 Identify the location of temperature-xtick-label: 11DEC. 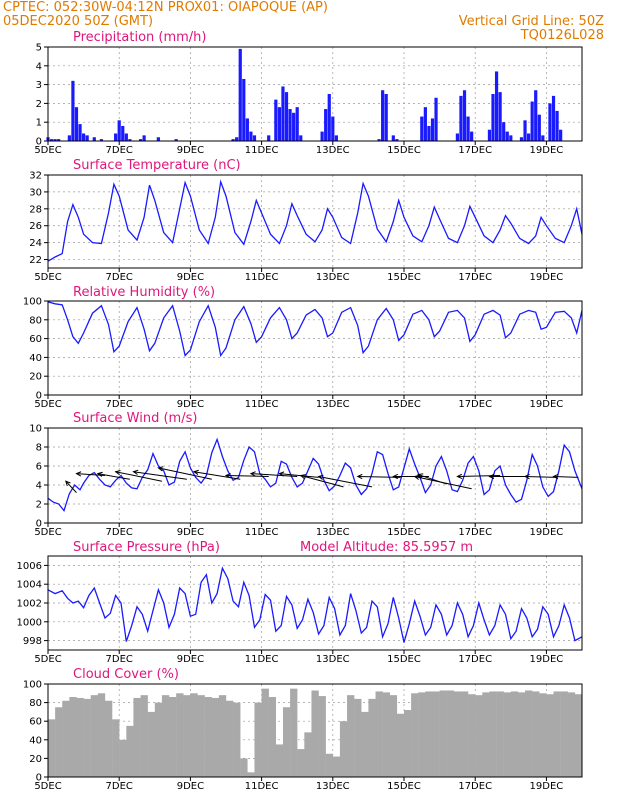
(262, 277).